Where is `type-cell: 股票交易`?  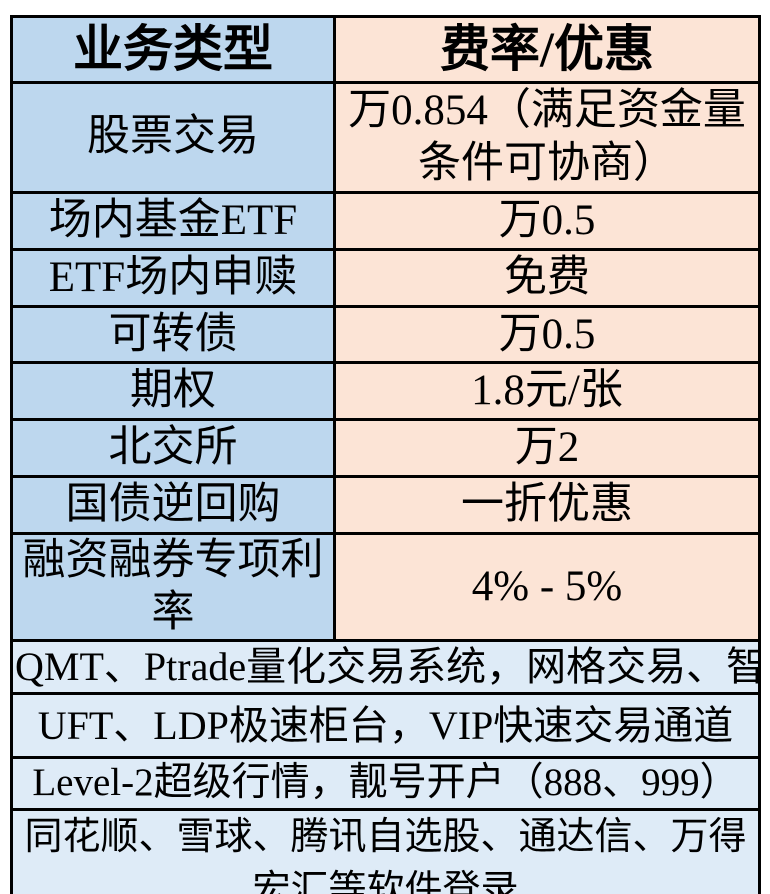
type-cell: 股票交易 is located at coordinates (173, 137).